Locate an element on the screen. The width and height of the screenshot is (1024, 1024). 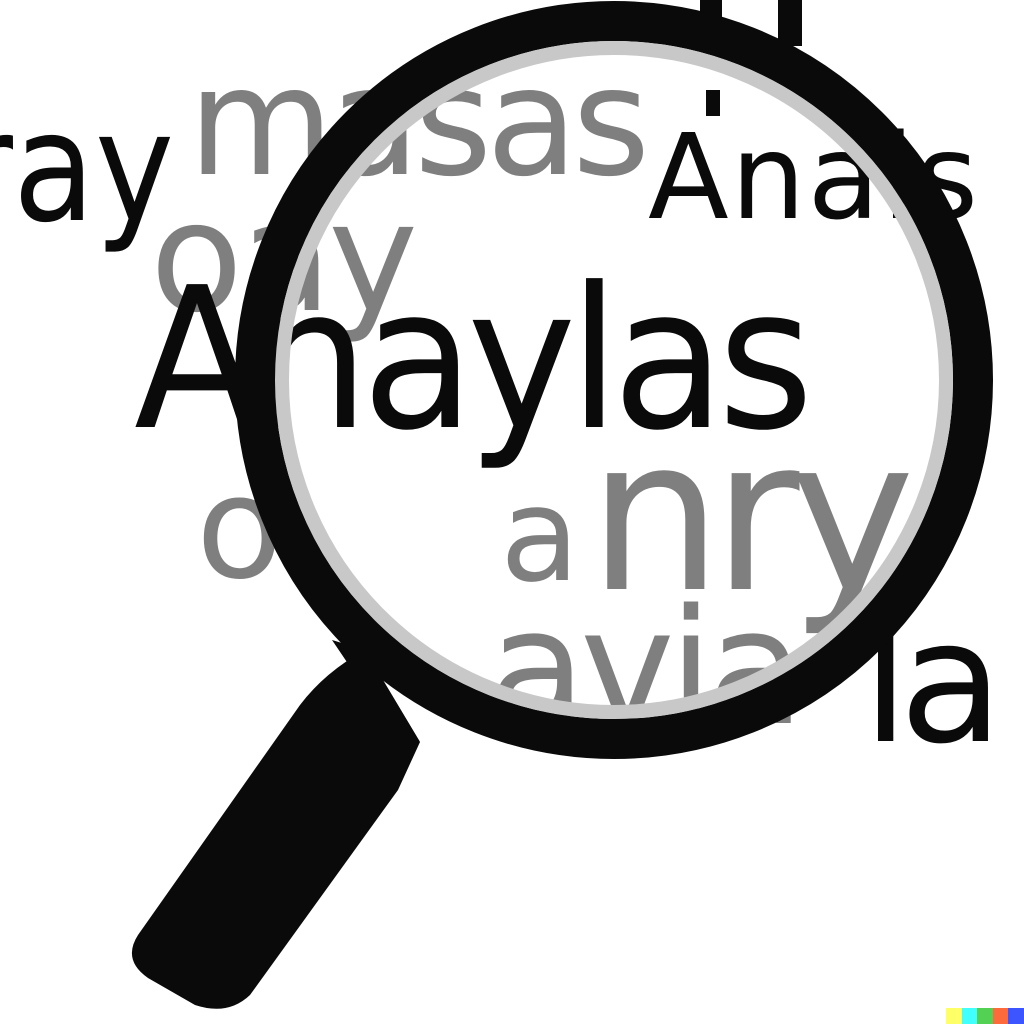
color-strip is located at coordinates (985, 1016).